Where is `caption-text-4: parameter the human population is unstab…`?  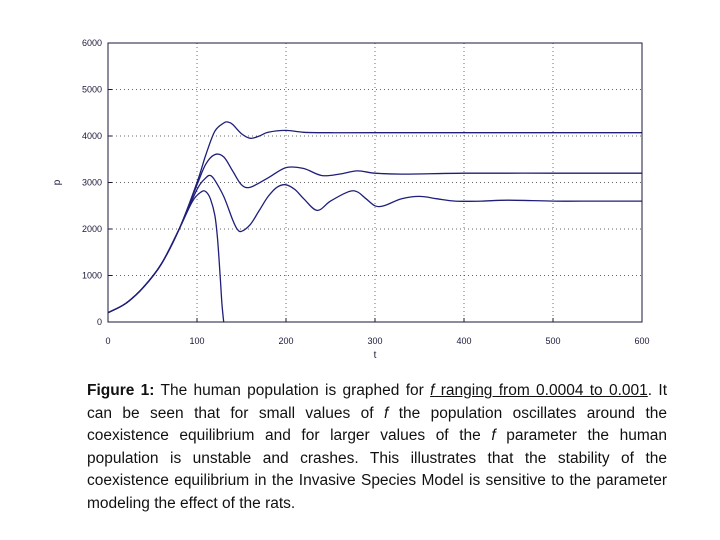 caption-text-4: parameter the human population is unstab… is located at coordinates (377, 469).